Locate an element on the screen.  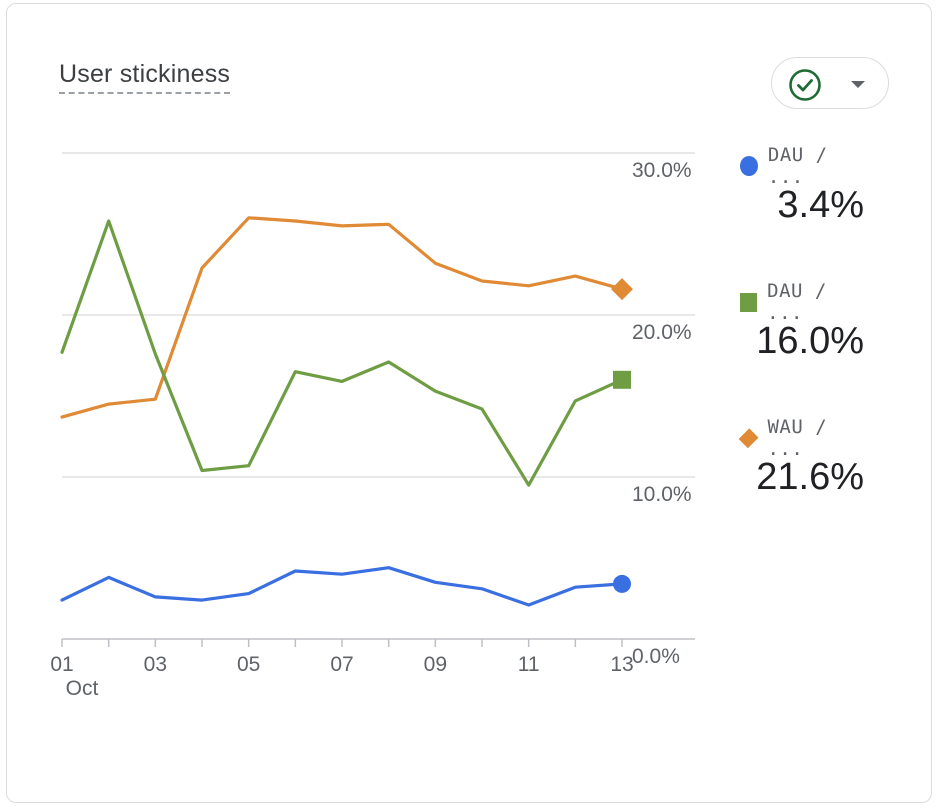
legend-item: DAU / ... 3.4% is located at coordinates (802, 185).